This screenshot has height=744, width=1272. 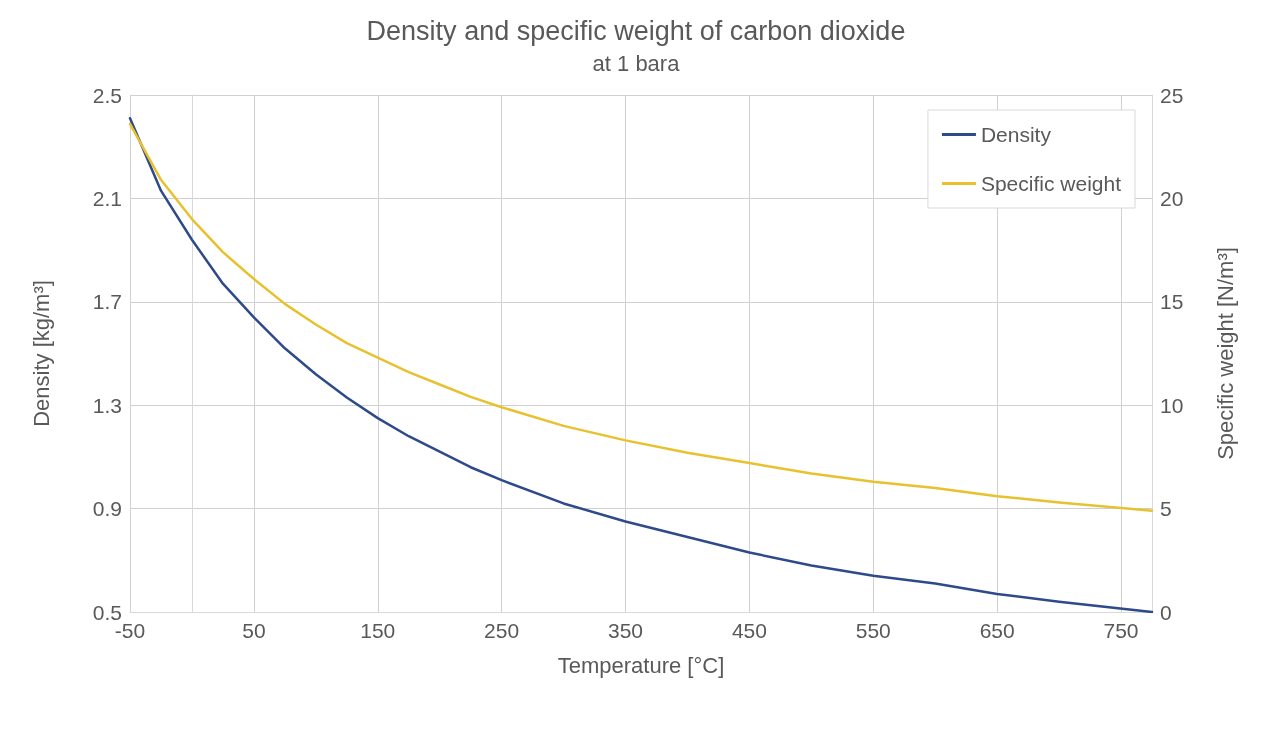 What do you see at coordinates (107, 509) in the screenshot?
I see `y-tick-label: 0.9` at bounding box center [107, 509].